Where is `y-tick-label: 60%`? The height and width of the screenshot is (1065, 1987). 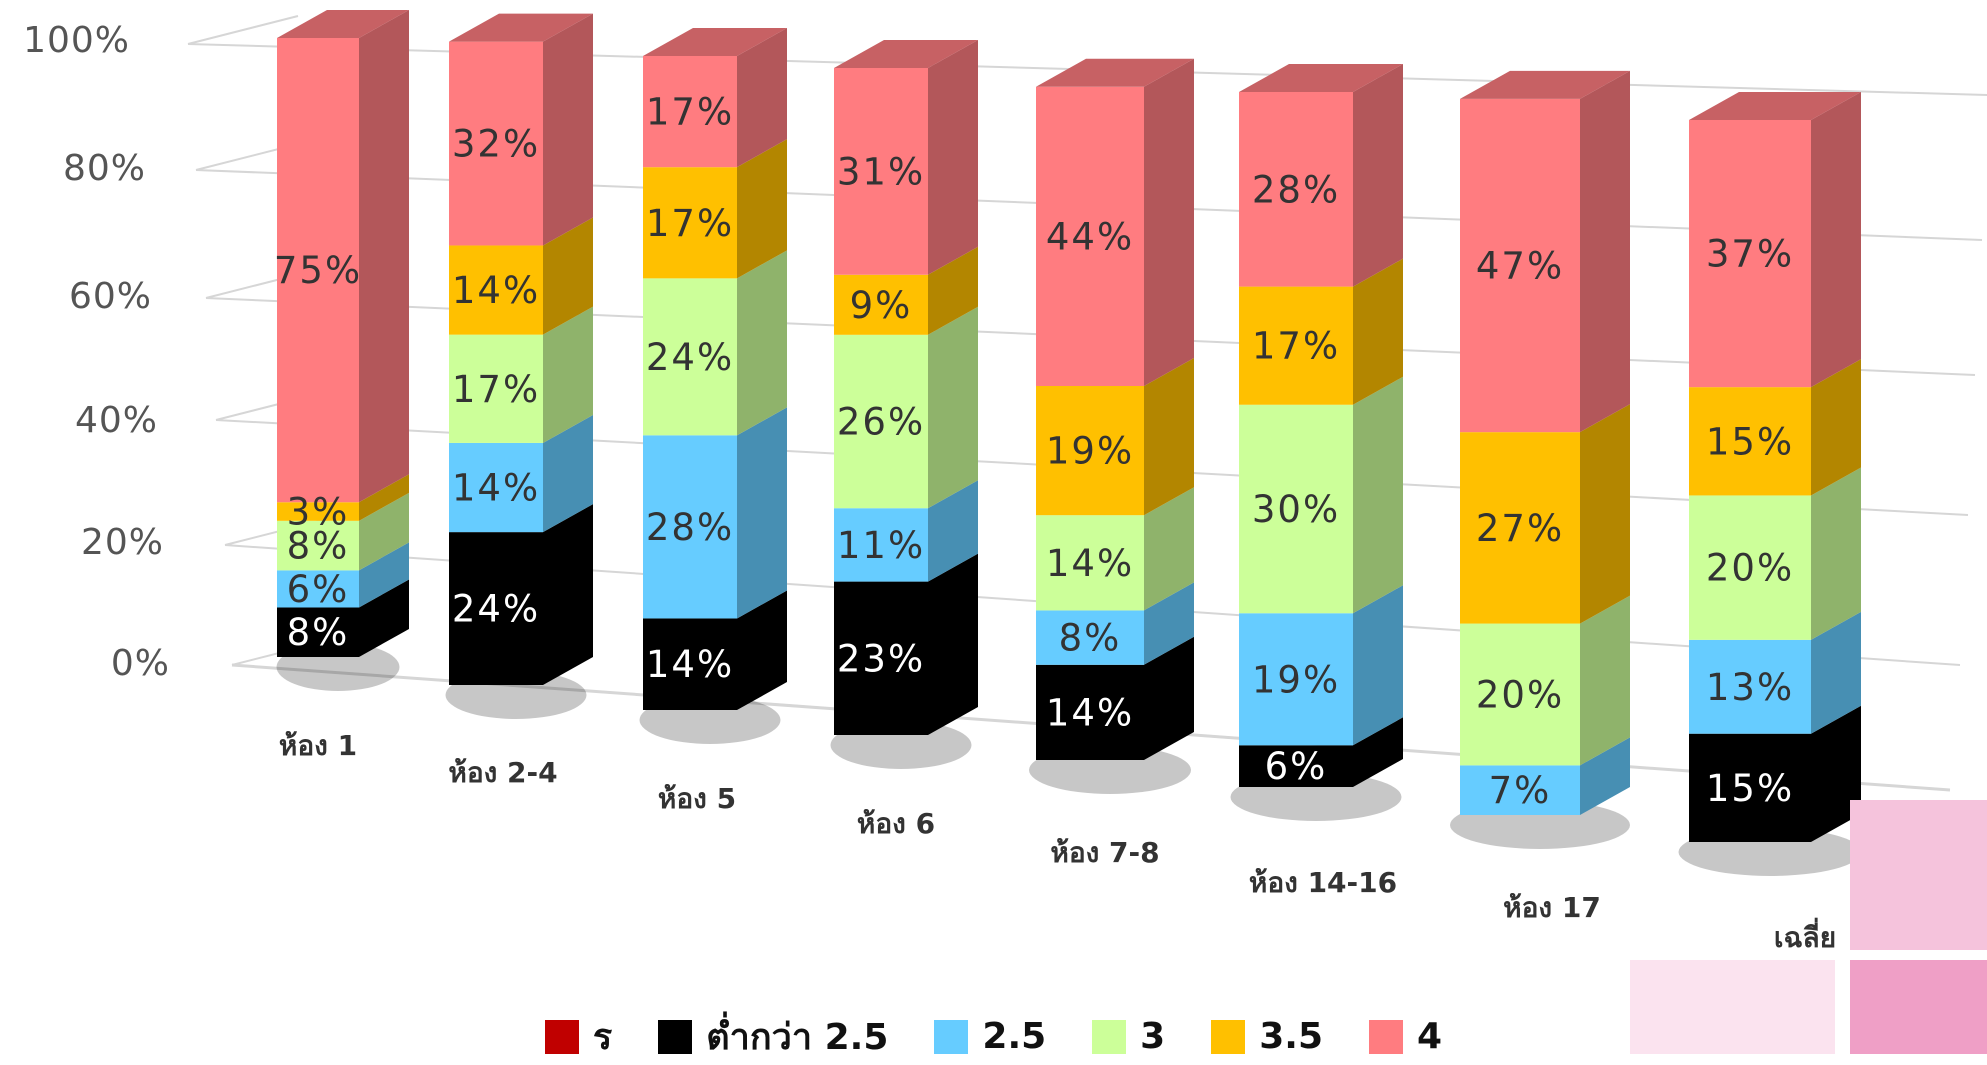 y-tick-label: 60% is located at coordinates (110, 296).